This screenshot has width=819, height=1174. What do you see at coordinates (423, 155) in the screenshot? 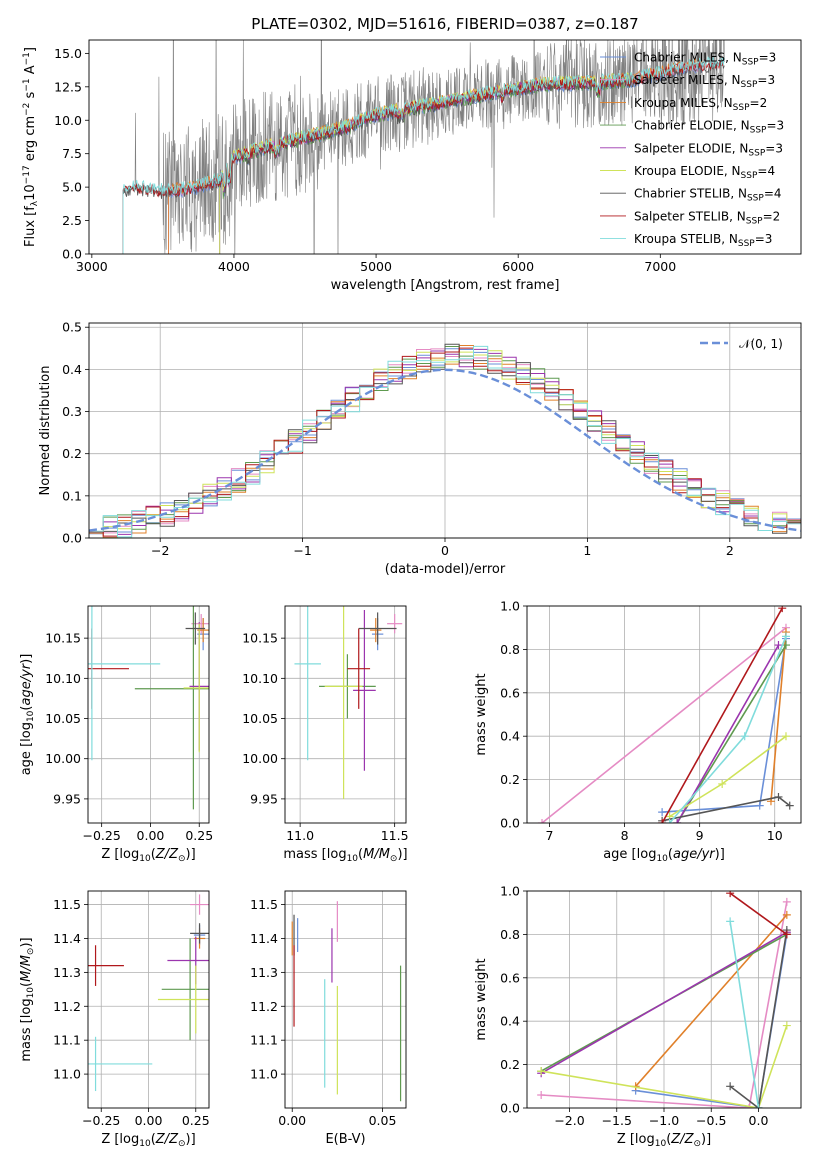
I see `model-line-kroupa-stelib` at bounding box center [423, 155].